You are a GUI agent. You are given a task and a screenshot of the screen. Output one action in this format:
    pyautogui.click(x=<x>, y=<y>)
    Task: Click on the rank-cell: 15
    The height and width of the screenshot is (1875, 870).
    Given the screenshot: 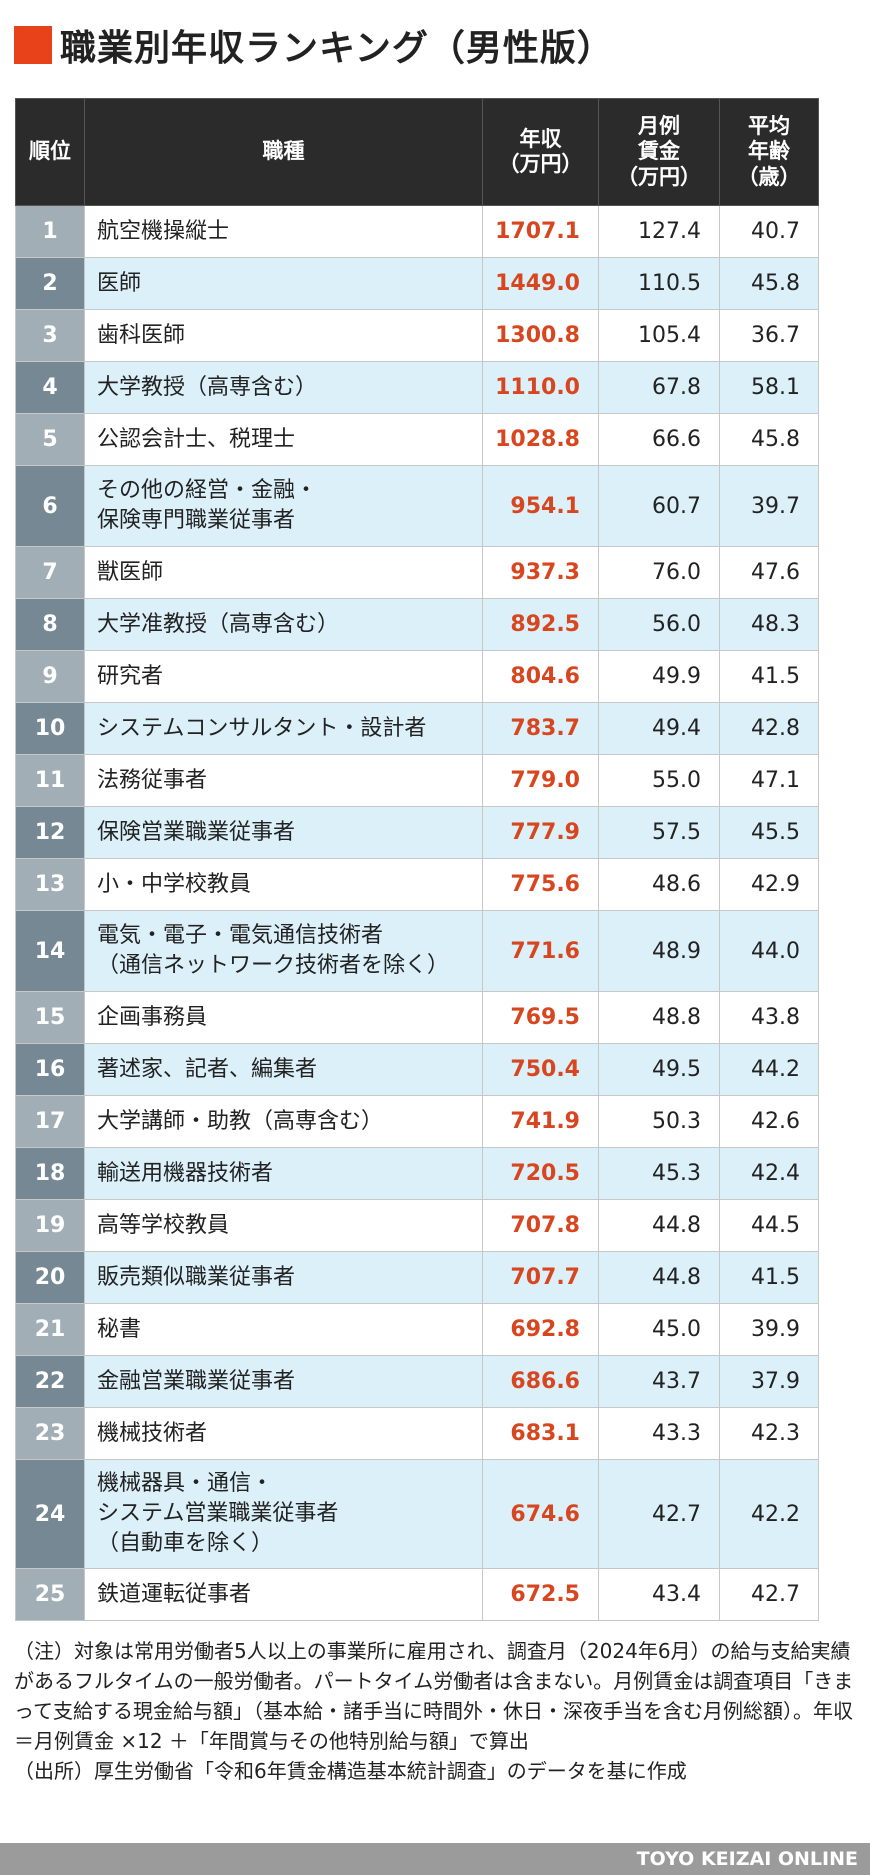 What is the action you would take?
    pyautogui.click(x=50, y=1017)
    